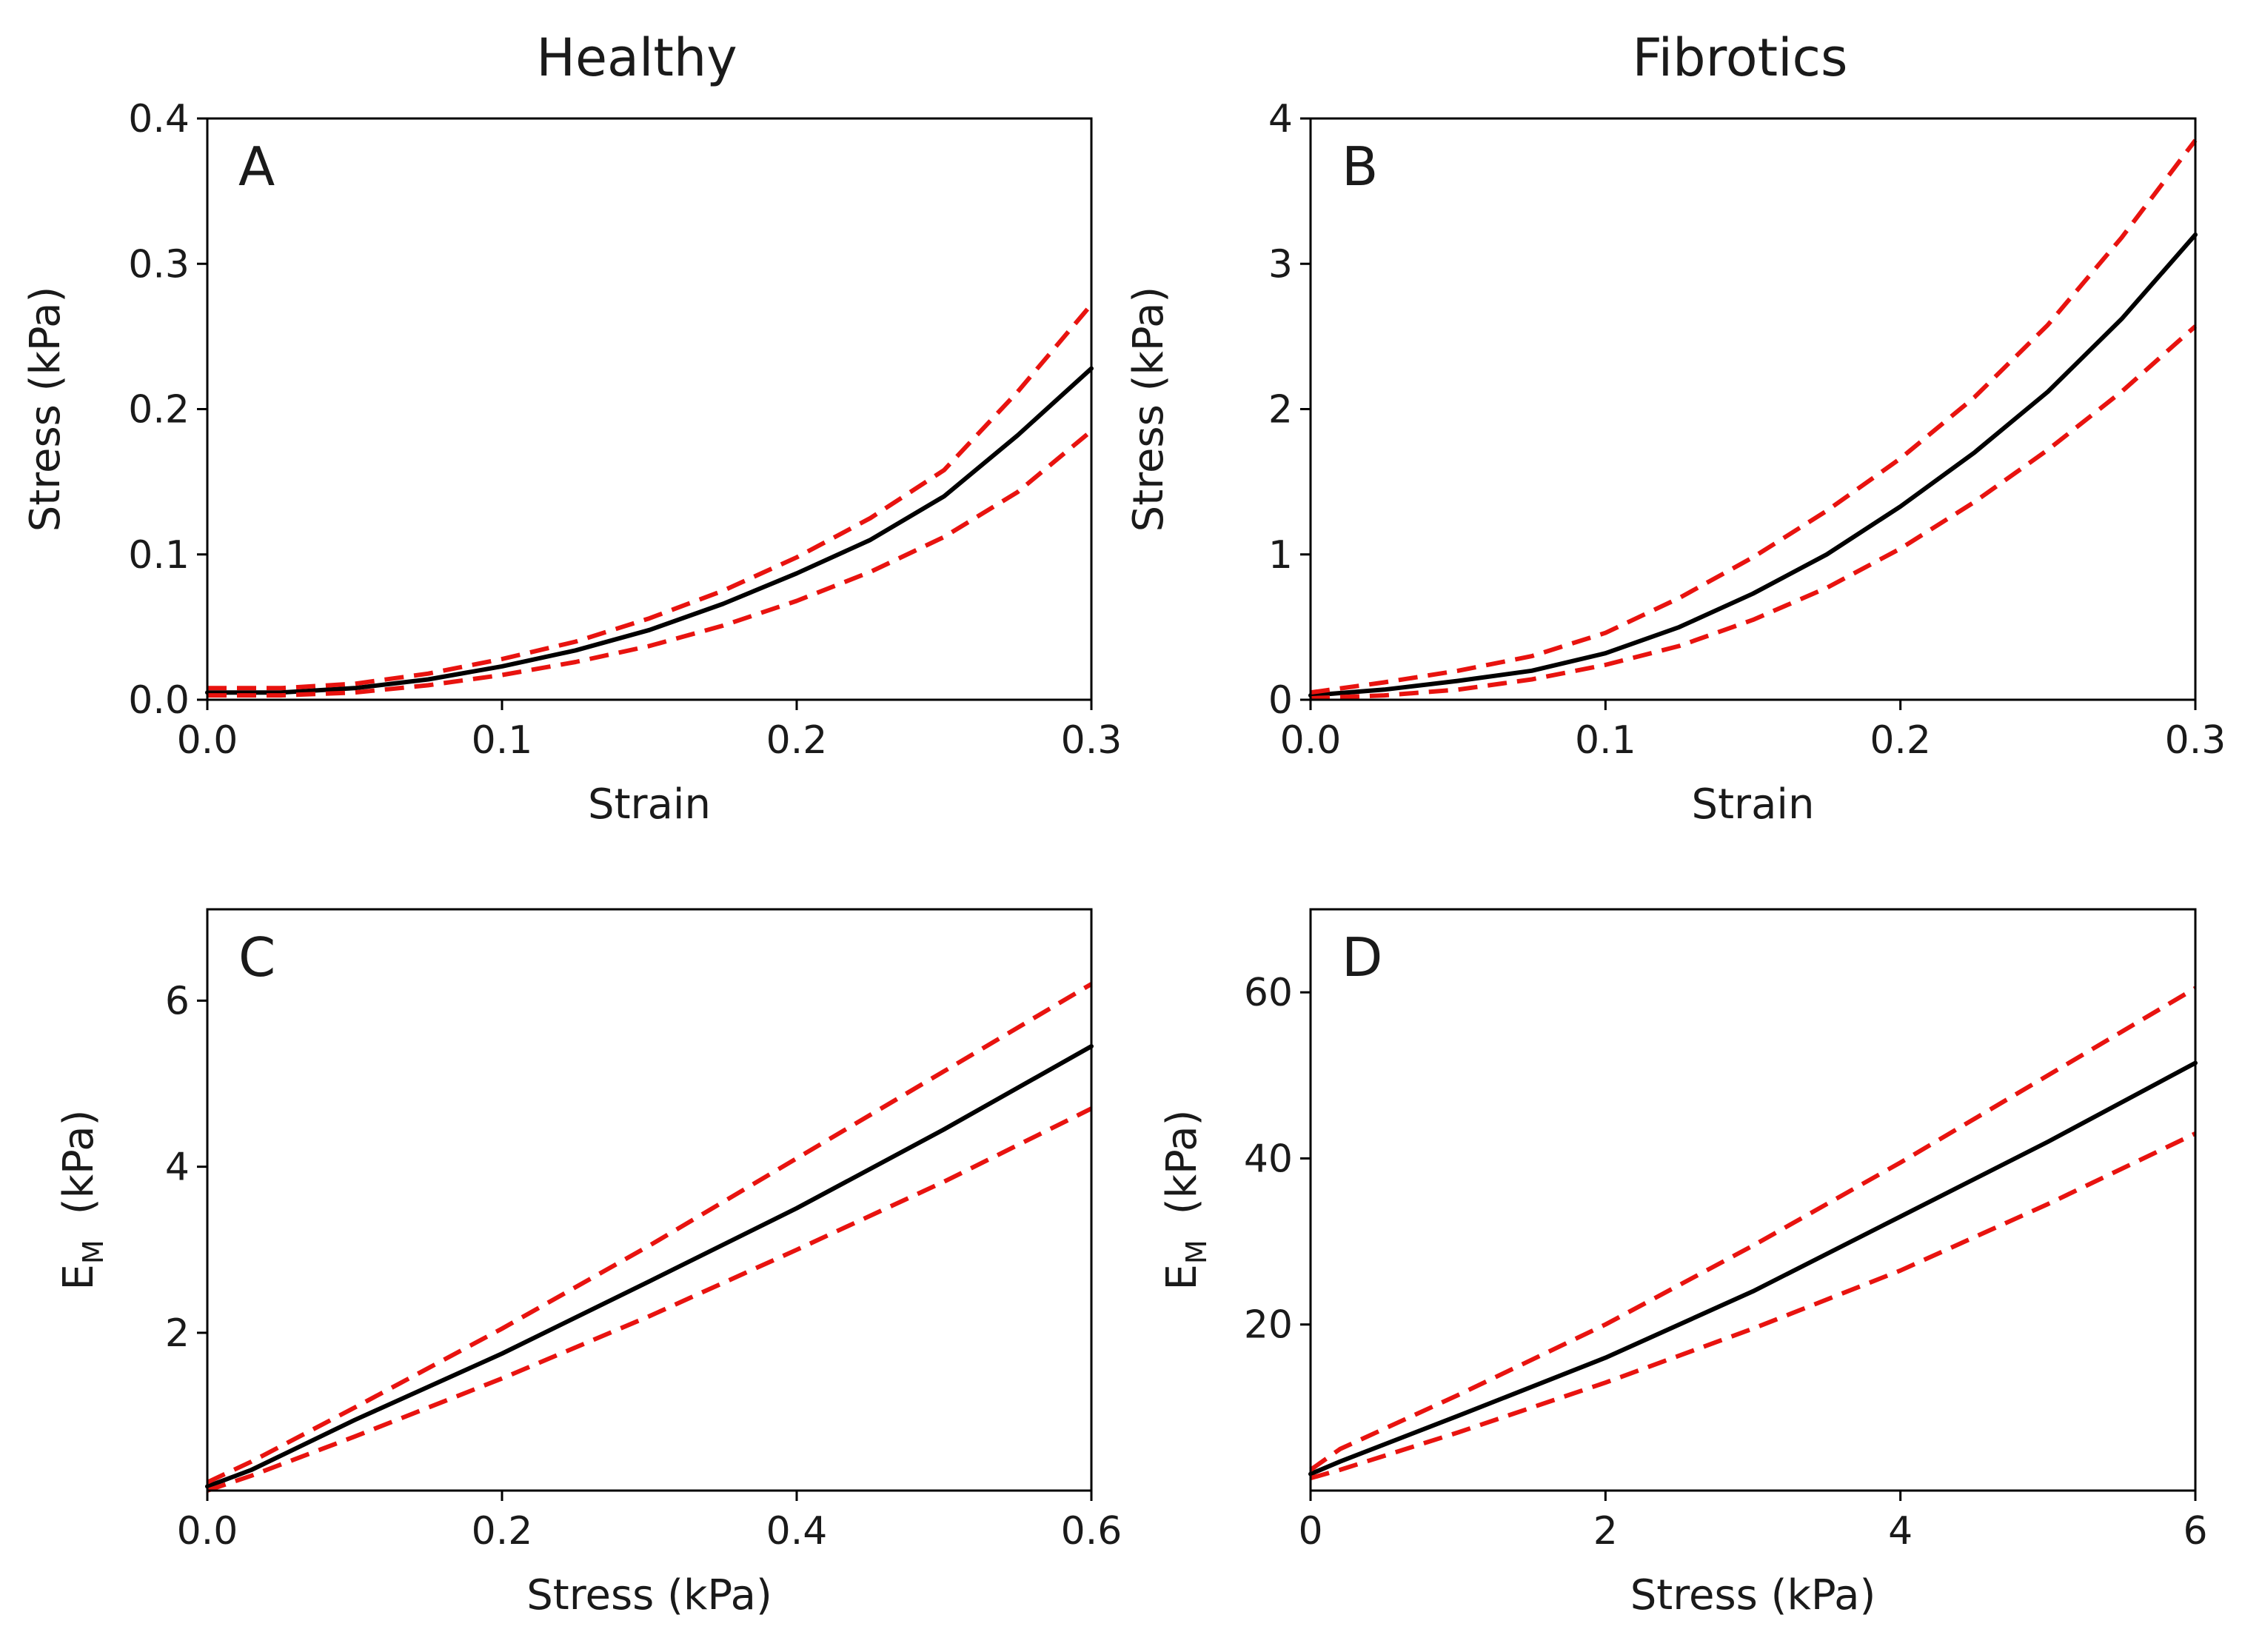  What do you see at coordinates (650, 1299) in the screenshot?
I see `series-line-lower-c` at bounding box center [650, 1299].